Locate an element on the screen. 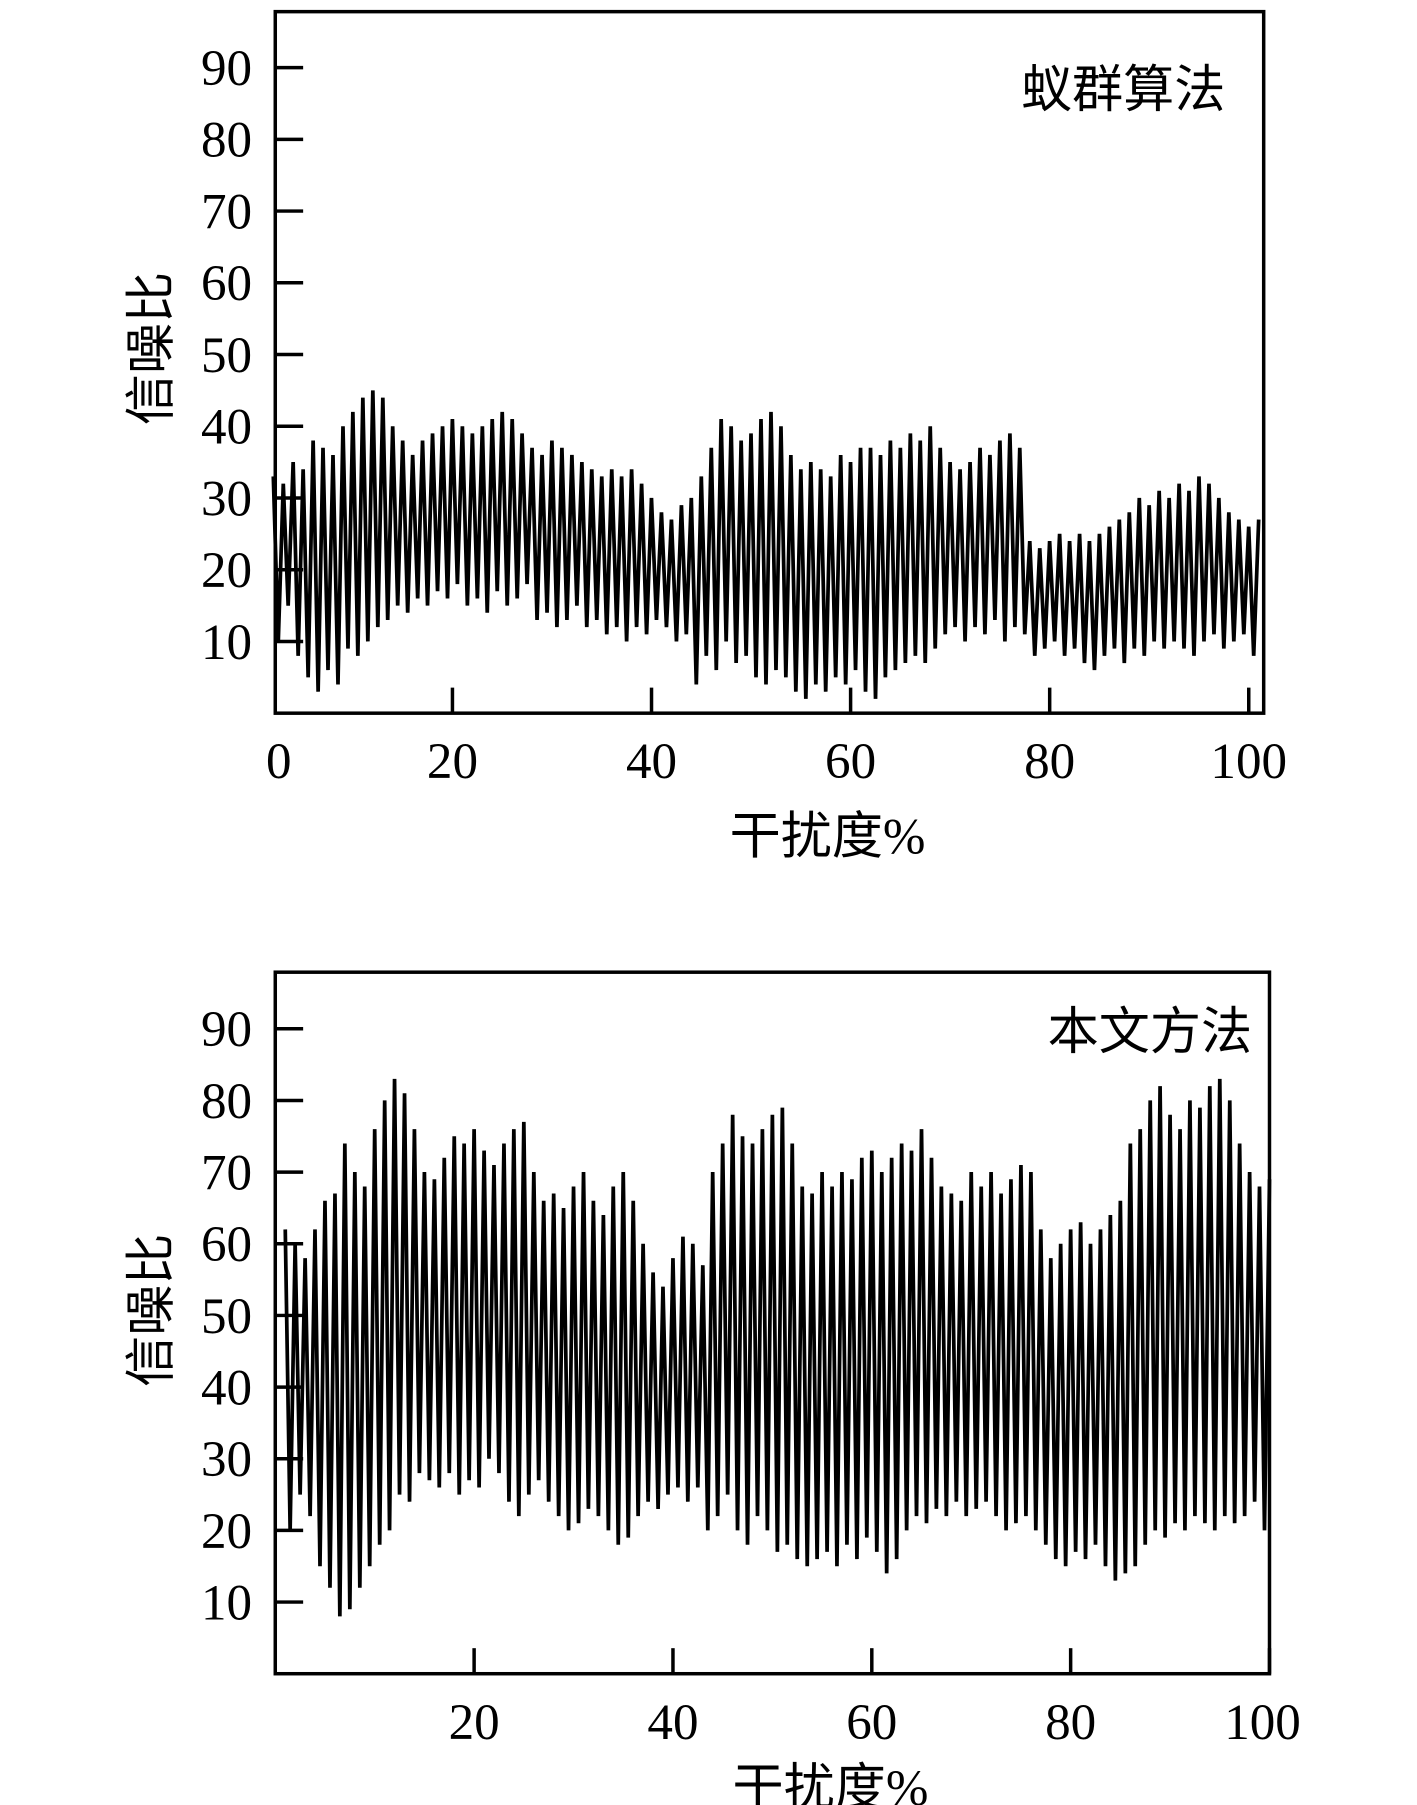 The height and width of the screenshot is (1805, 1417). chart1-x-axis-label: 干扰度% is located at coordinates (828, 837).